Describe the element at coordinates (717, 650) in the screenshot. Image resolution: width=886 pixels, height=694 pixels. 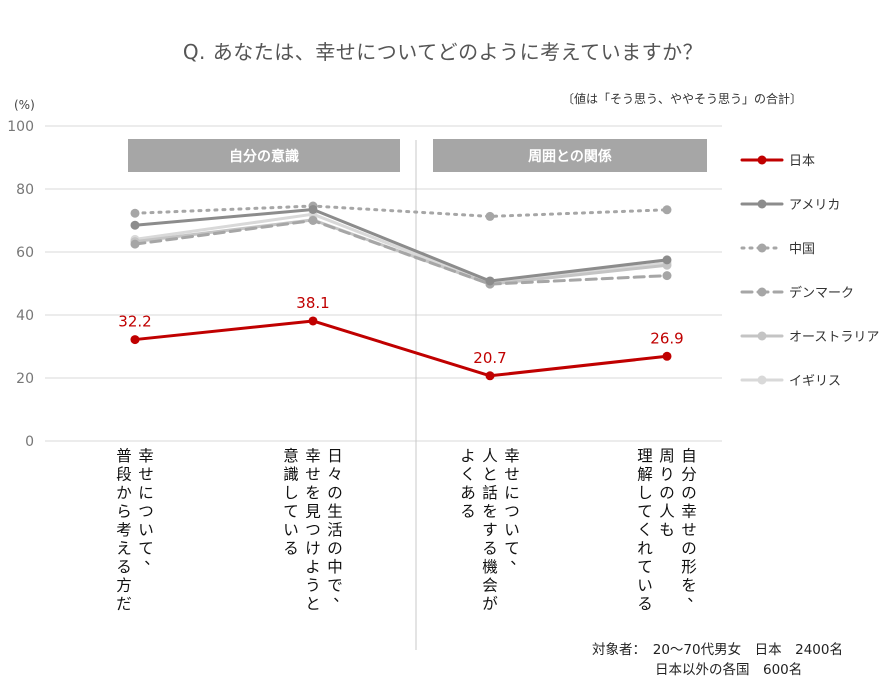
I see `respondents-line-1: 対象者： 20～70代男女 日本 2400名` at that location.